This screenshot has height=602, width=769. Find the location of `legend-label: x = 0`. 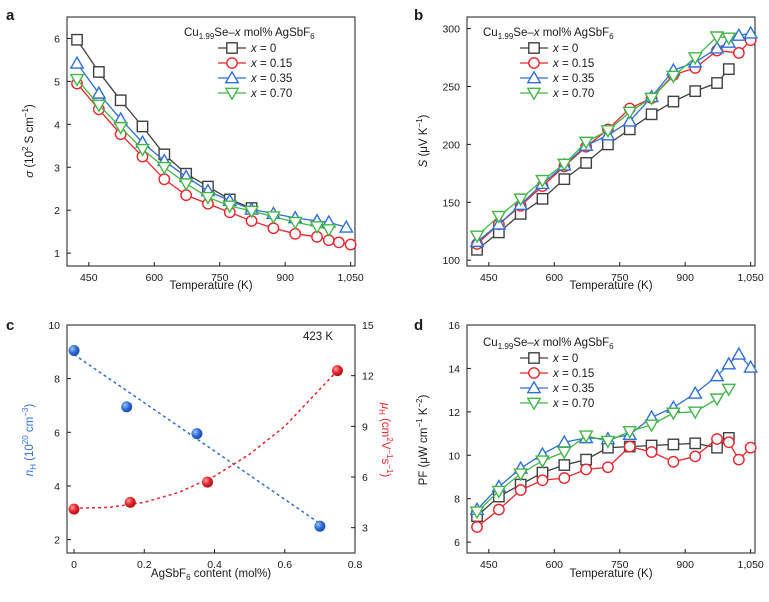

legend-label: x = 0 is located at coordinates (565, 49).